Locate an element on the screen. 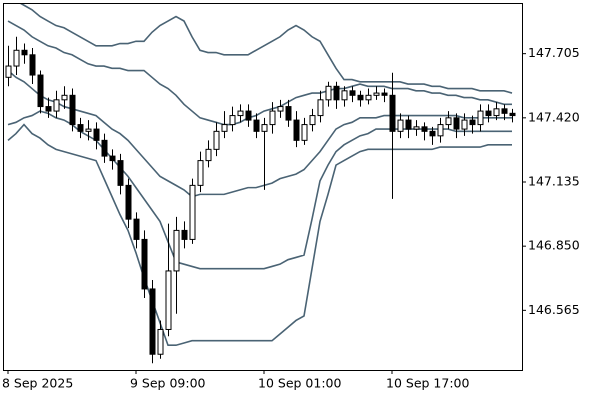  x-tick-label: 8 Sep 2025 is located at coordinates (37, 383).